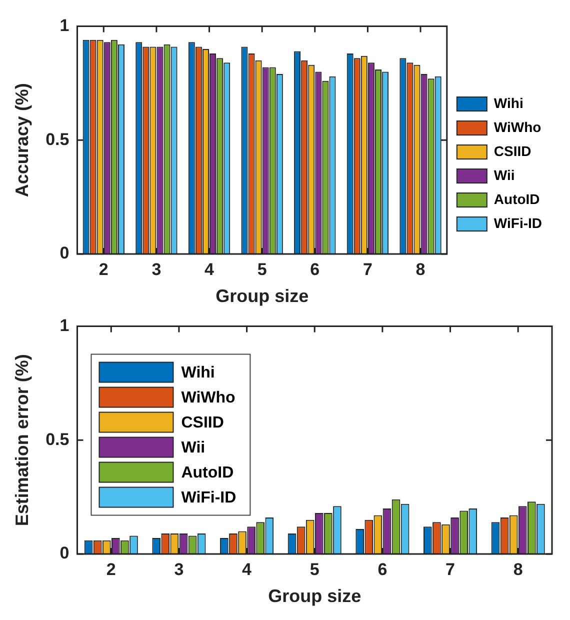 The image size is (570, 620). What do you see at coordinates (22, 140) in the screenshot?
I see `y-axis-title: Accuracy (%)` at bounding box center [22, 140].